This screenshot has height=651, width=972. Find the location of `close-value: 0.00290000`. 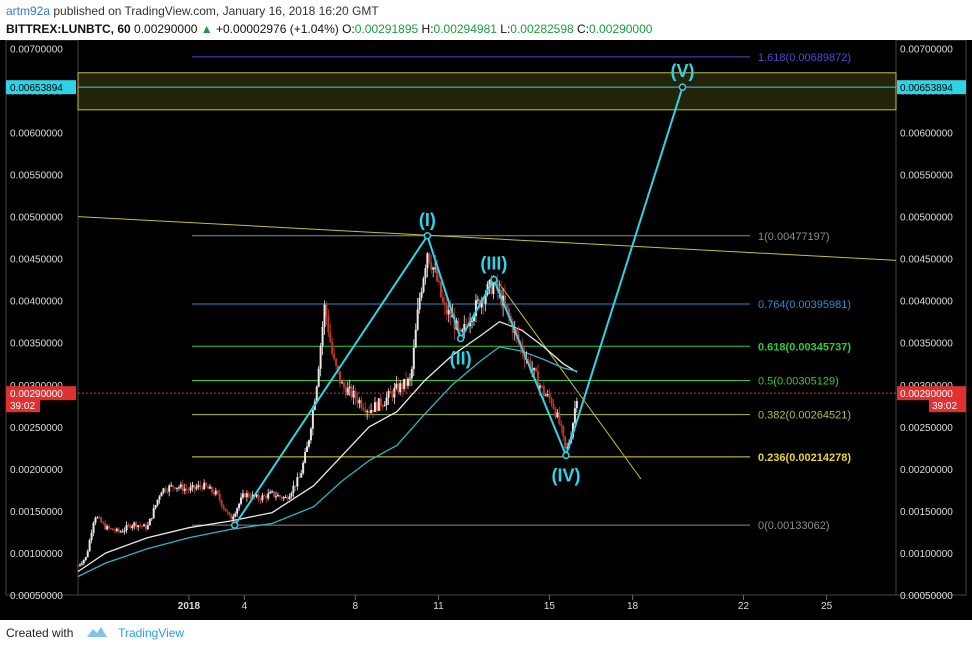

close-value: 0.00290000 is located at coordinates (621, 29).